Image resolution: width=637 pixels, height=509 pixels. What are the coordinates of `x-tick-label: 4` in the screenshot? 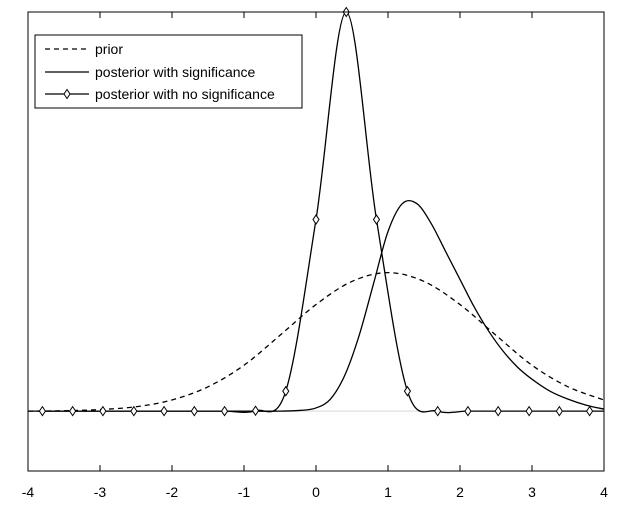 It's located at (604, 492).